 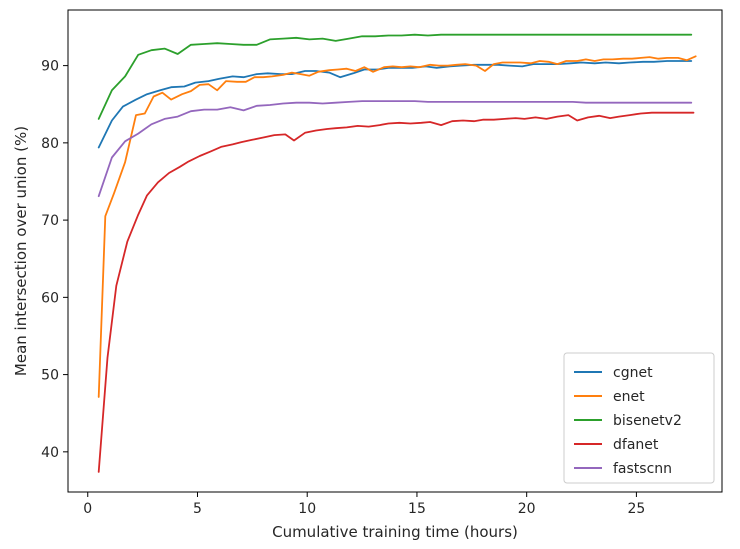 I want to click on y-tick-label: 50, so click(x=50, y=376).